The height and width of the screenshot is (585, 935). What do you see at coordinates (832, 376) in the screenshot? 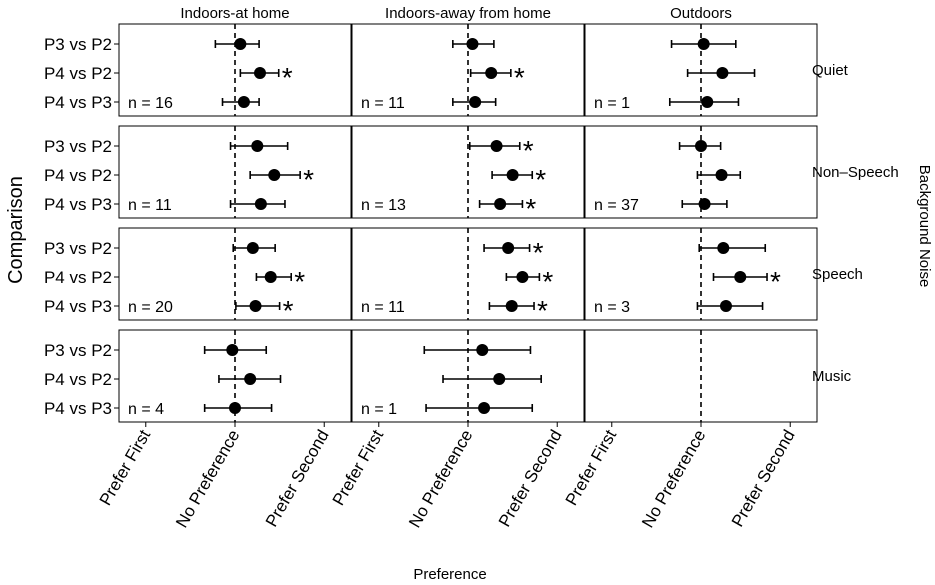
I see `row-strip-label: Music` at bounding box center [832, 376].